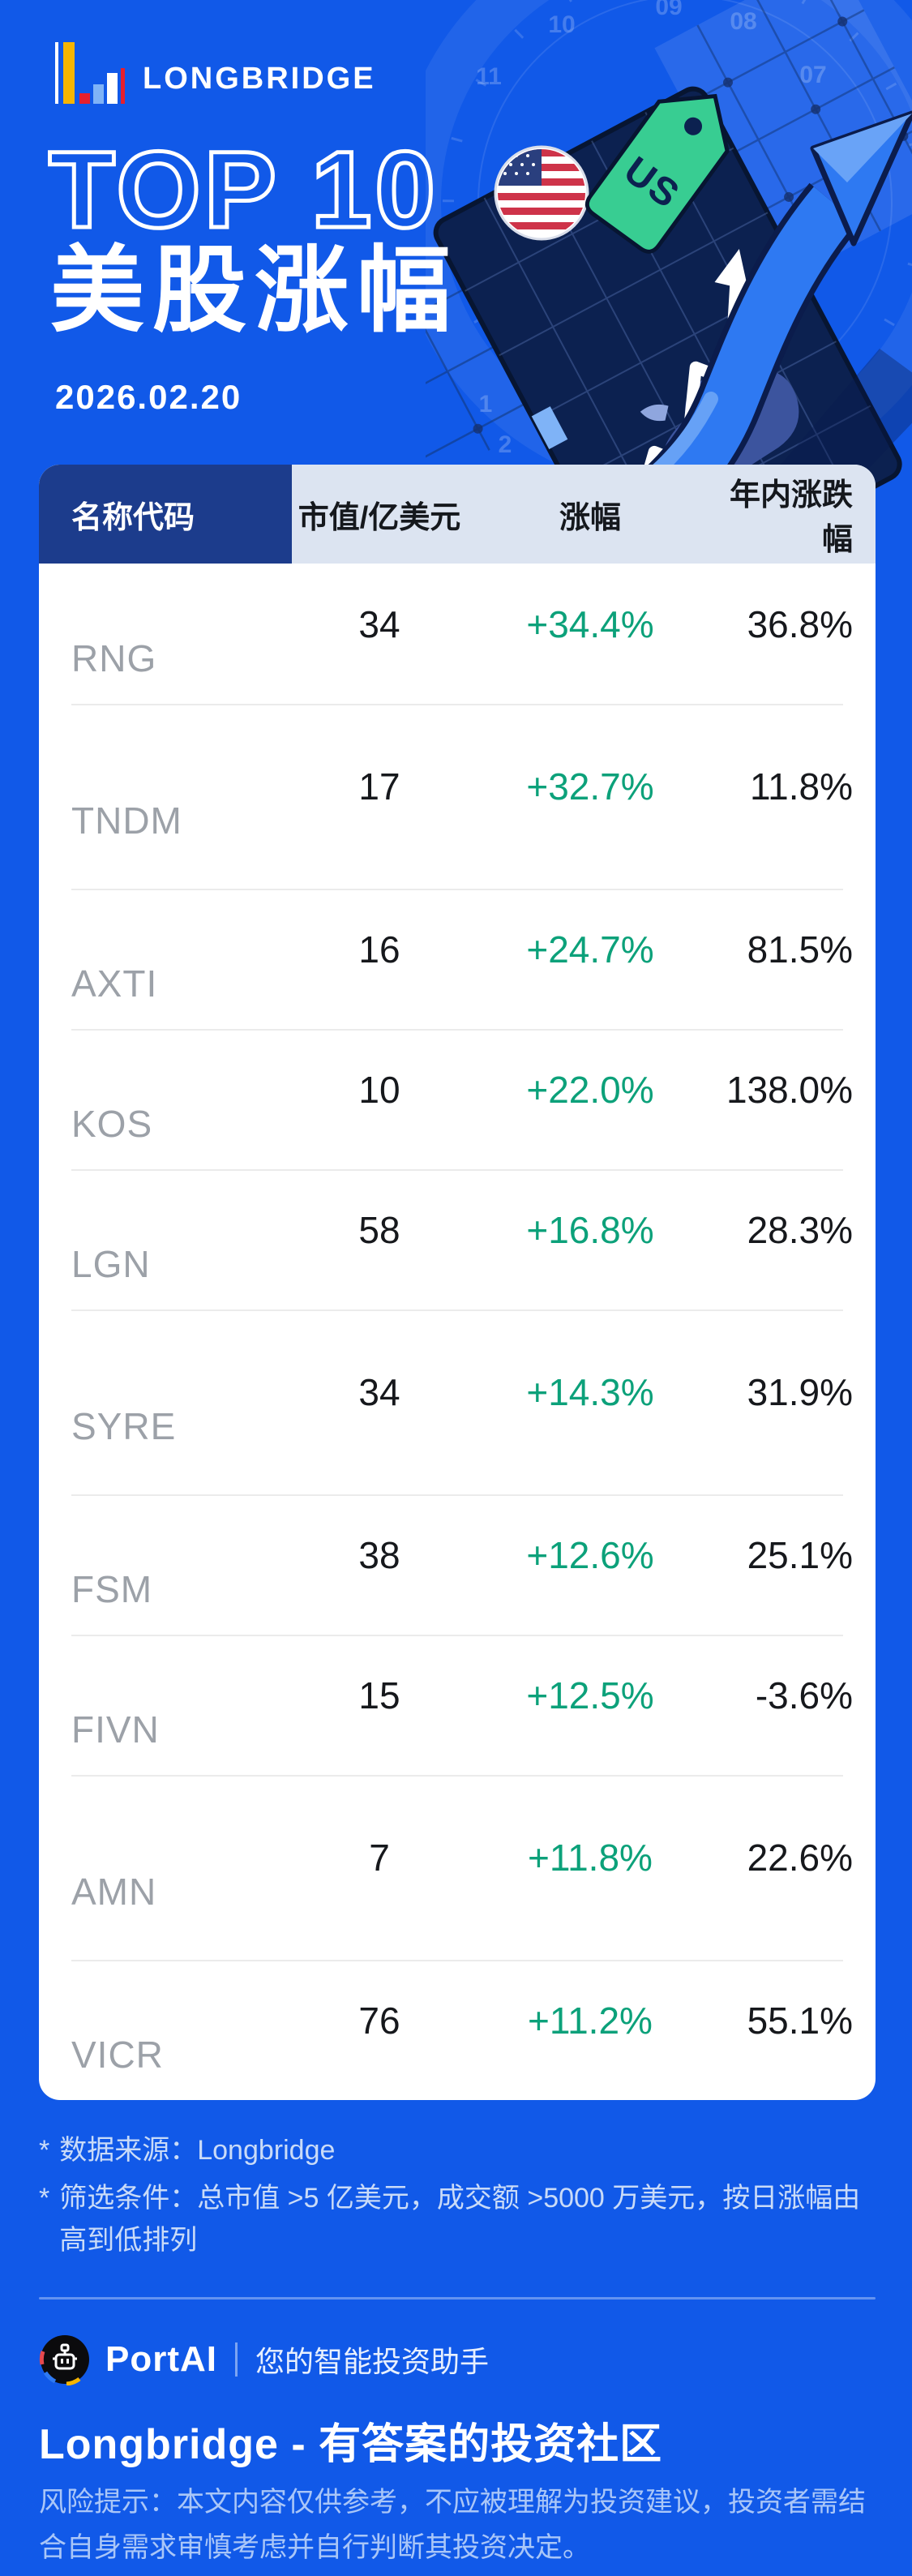  Describe the element at coordinates (197, 2150) in the screenshot. I see `footnote-text: 数据来源：Longbridge` at that location.